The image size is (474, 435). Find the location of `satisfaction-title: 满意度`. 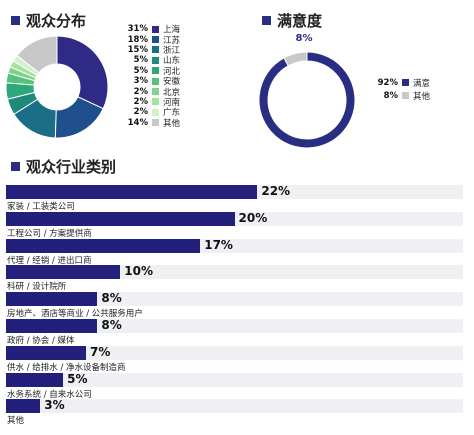

satisfaction-title: 满意度 is located at coordinates (292, 20).